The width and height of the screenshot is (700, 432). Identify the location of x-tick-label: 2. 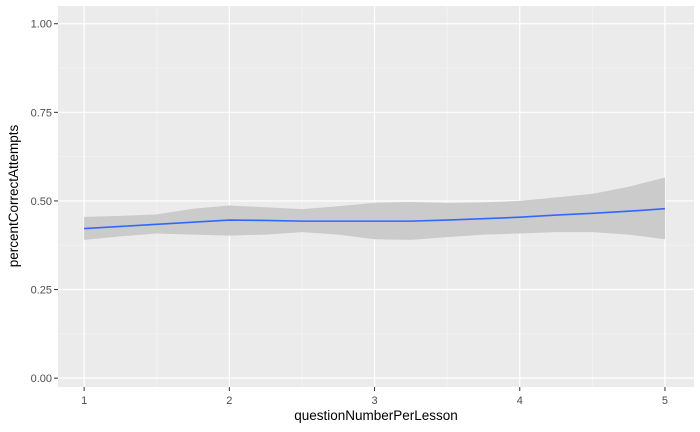
(229, 401).